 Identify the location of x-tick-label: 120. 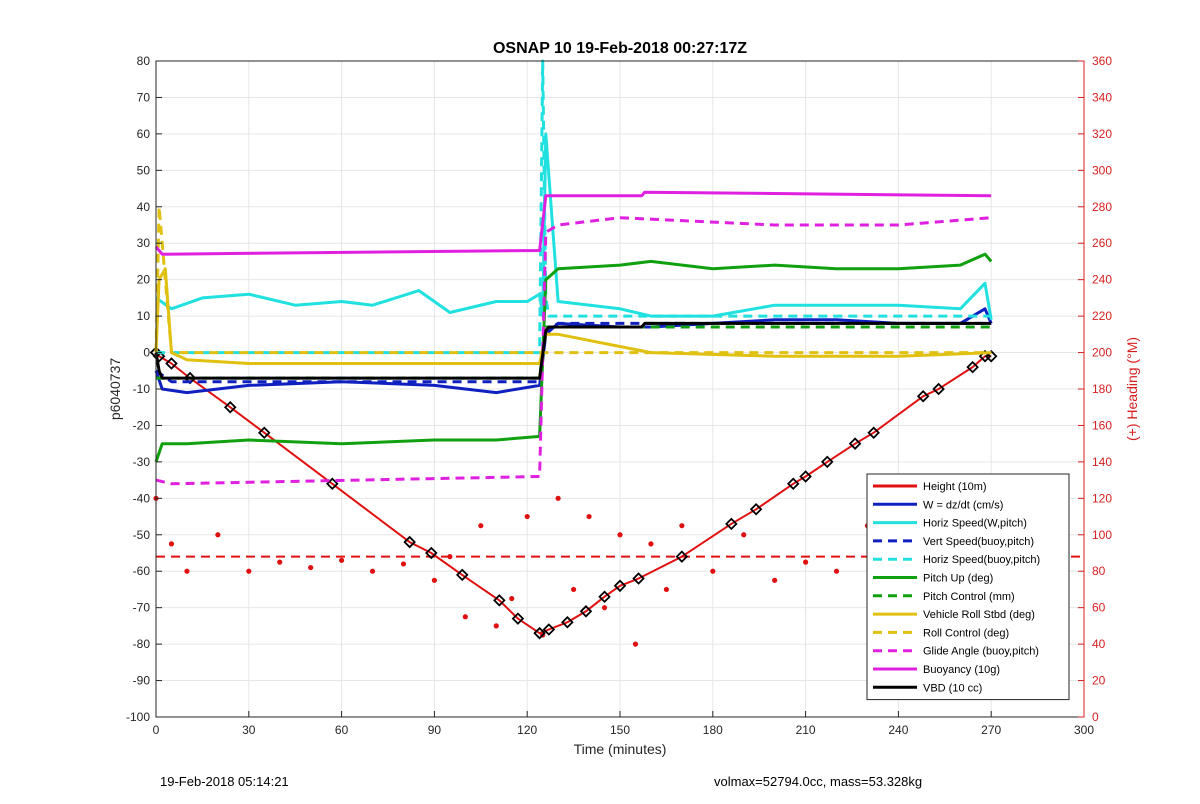
(527, 730).